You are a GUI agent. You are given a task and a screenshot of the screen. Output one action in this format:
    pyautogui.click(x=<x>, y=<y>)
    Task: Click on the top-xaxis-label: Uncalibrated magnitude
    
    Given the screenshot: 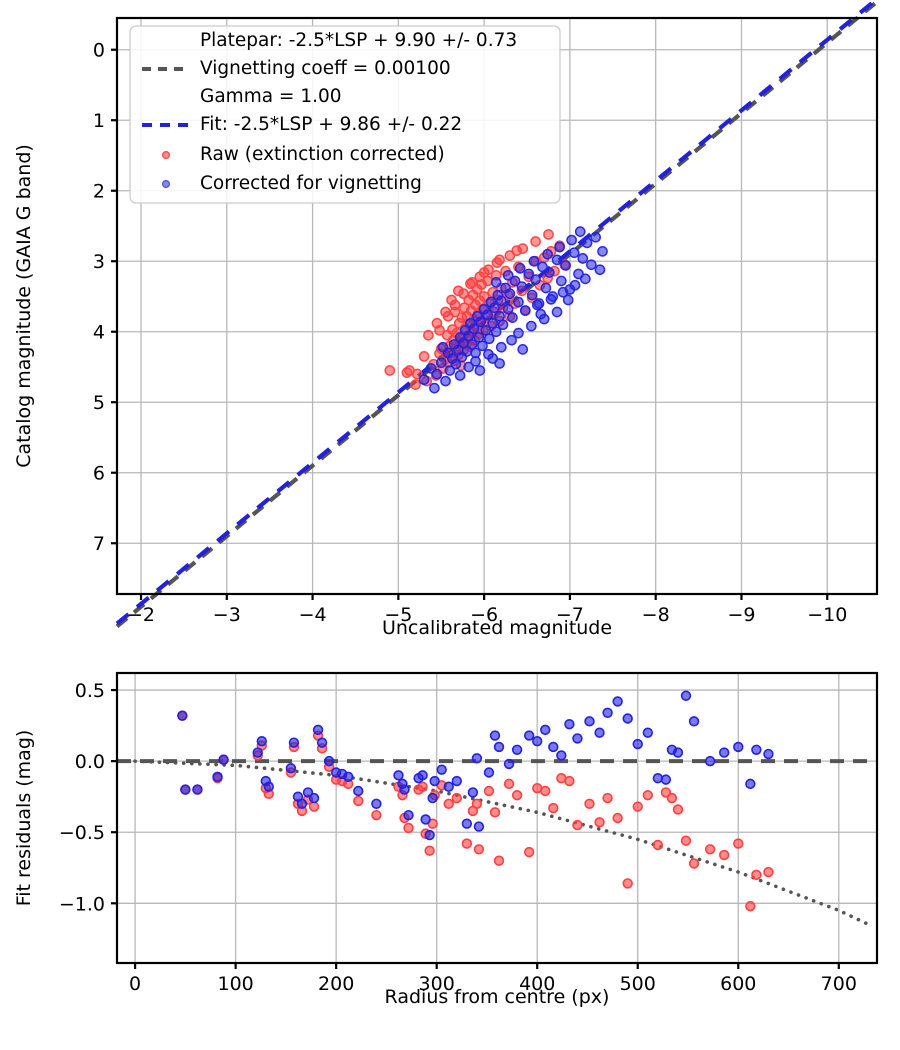 What is the action you would take?
    pyautogui.click(x=497, y=628)
    